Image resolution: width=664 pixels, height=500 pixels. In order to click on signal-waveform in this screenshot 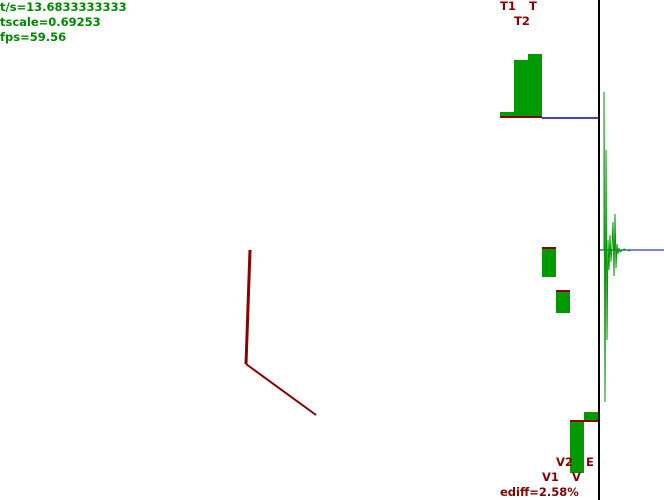, I will do `click(617, 247)`.